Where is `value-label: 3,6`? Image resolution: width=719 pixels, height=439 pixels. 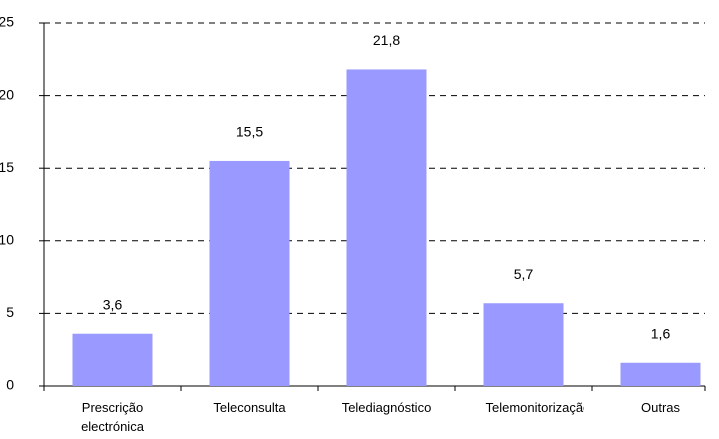
value-label: 3,6 is located at coordinates (113, 304).